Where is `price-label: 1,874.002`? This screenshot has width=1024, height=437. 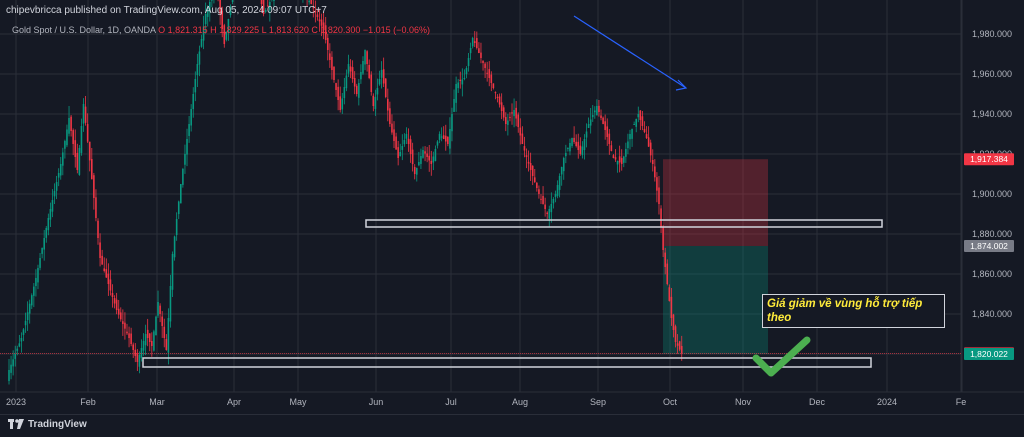
price-label: 1,874.002 is located at coordinates (989, 246).